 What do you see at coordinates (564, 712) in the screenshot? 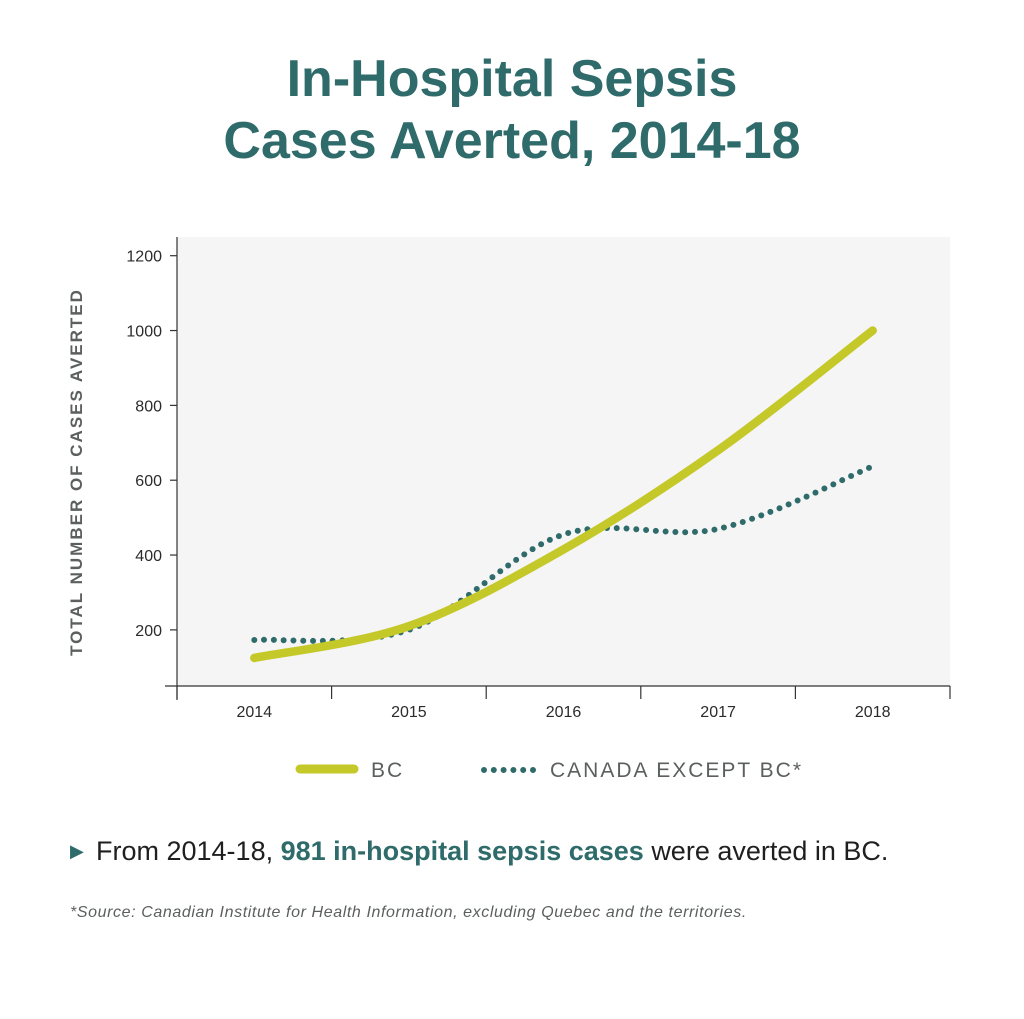
I see `x-tick-label: 2016` at bounding box center [564, 712].